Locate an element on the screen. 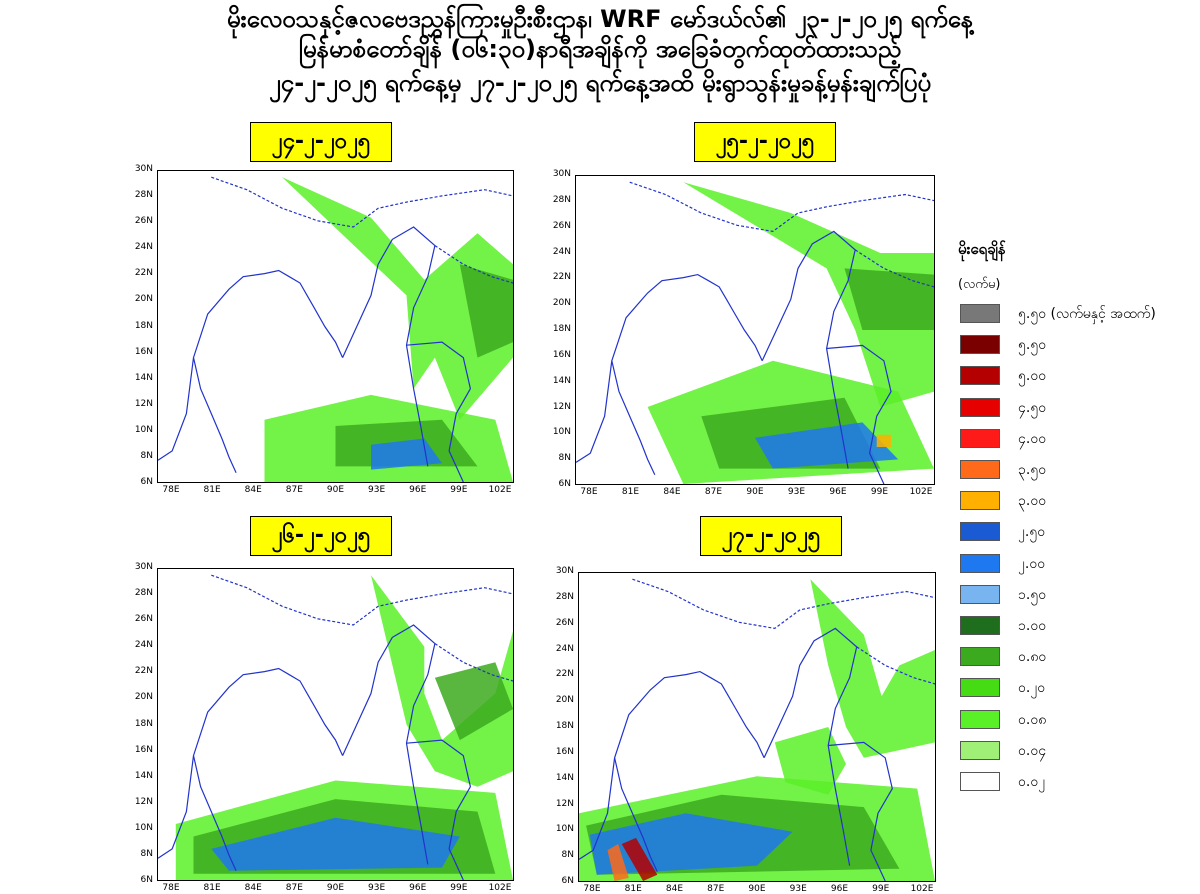  legend-label: ၀.၂၀ is located at coordinates (1032, 688).